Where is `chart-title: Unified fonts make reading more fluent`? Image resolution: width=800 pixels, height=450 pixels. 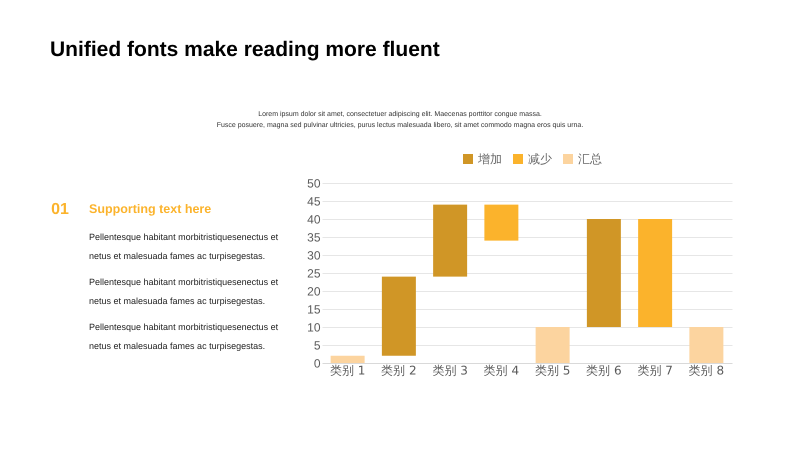 chart-title: Unified fonts make reading more fluent is located at coordinates (245, 49).